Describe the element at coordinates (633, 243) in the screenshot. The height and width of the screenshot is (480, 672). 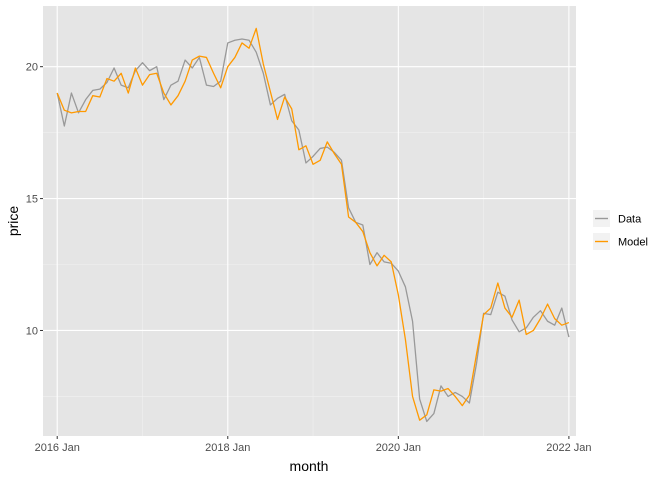
I see `legend-label-model: Model` at that location.